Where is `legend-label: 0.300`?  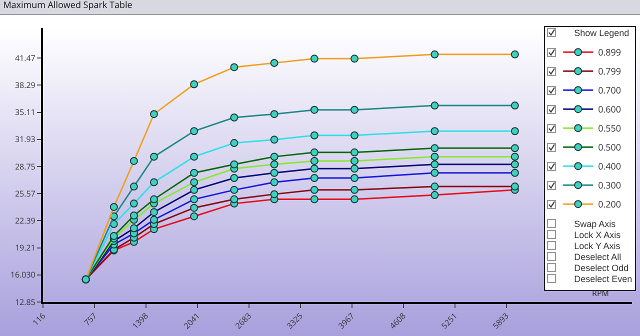
legend-label: 0.300 is located at coordinates (610, 185).